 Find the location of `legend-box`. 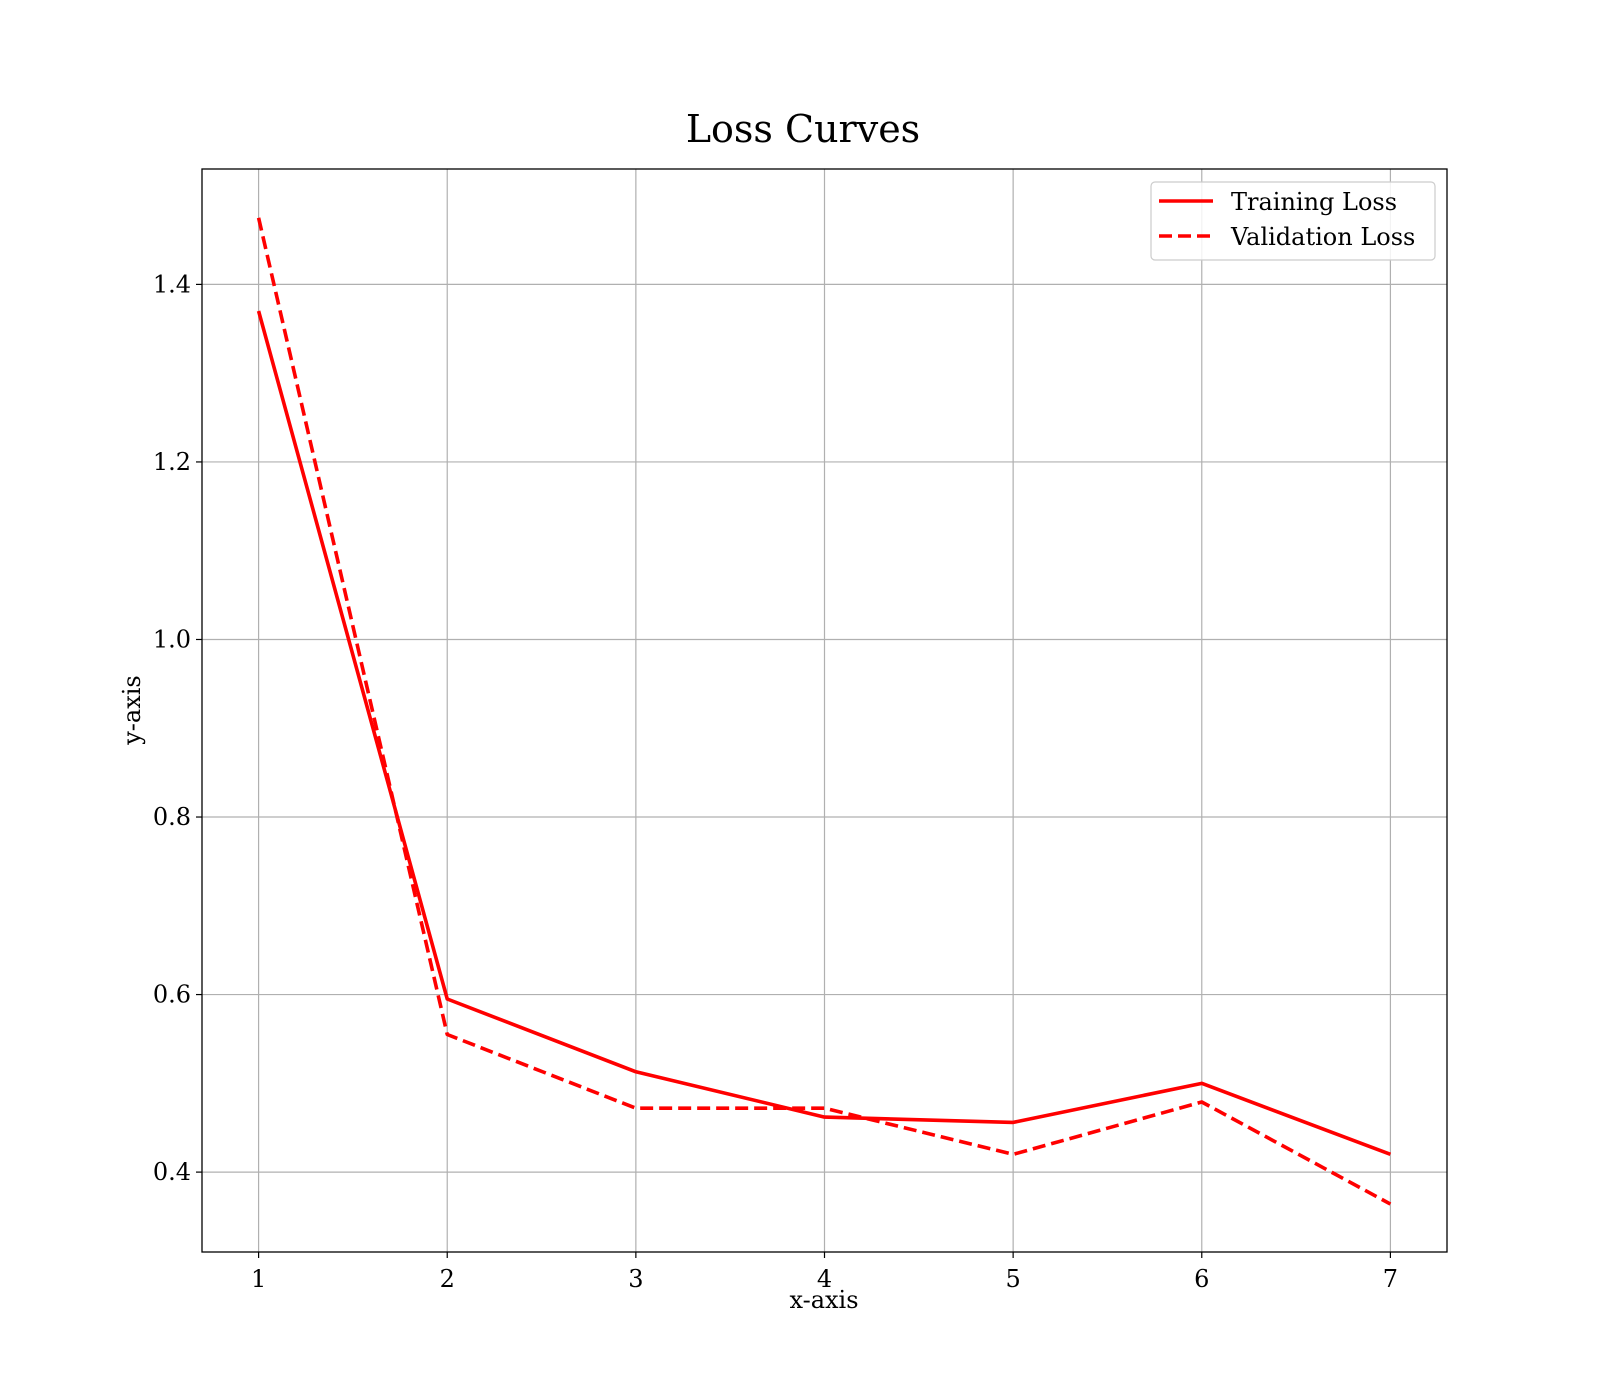

legend-box is located at coordinates (1293, 221).